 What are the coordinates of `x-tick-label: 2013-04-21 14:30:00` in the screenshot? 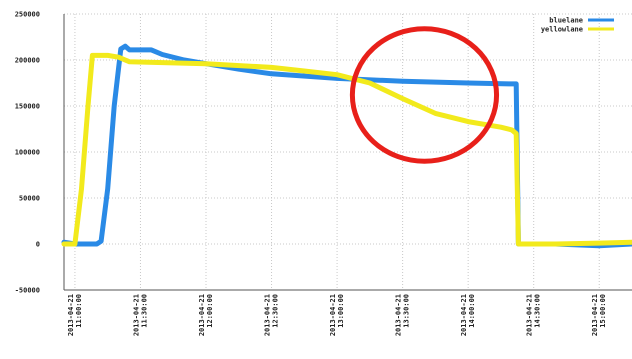 It's located at (534, 315).